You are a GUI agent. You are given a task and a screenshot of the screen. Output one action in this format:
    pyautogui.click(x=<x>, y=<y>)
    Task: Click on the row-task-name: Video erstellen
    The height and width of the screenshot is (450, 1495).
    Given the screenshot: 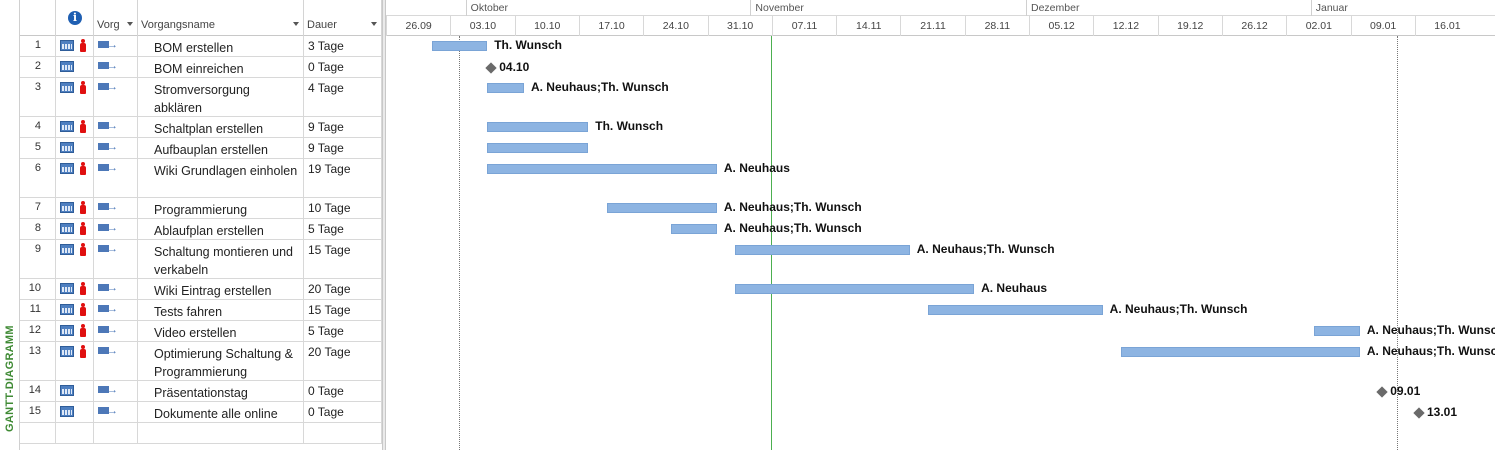 What is the action you would take?
    pyautogui.click(x=221, y=331)
    